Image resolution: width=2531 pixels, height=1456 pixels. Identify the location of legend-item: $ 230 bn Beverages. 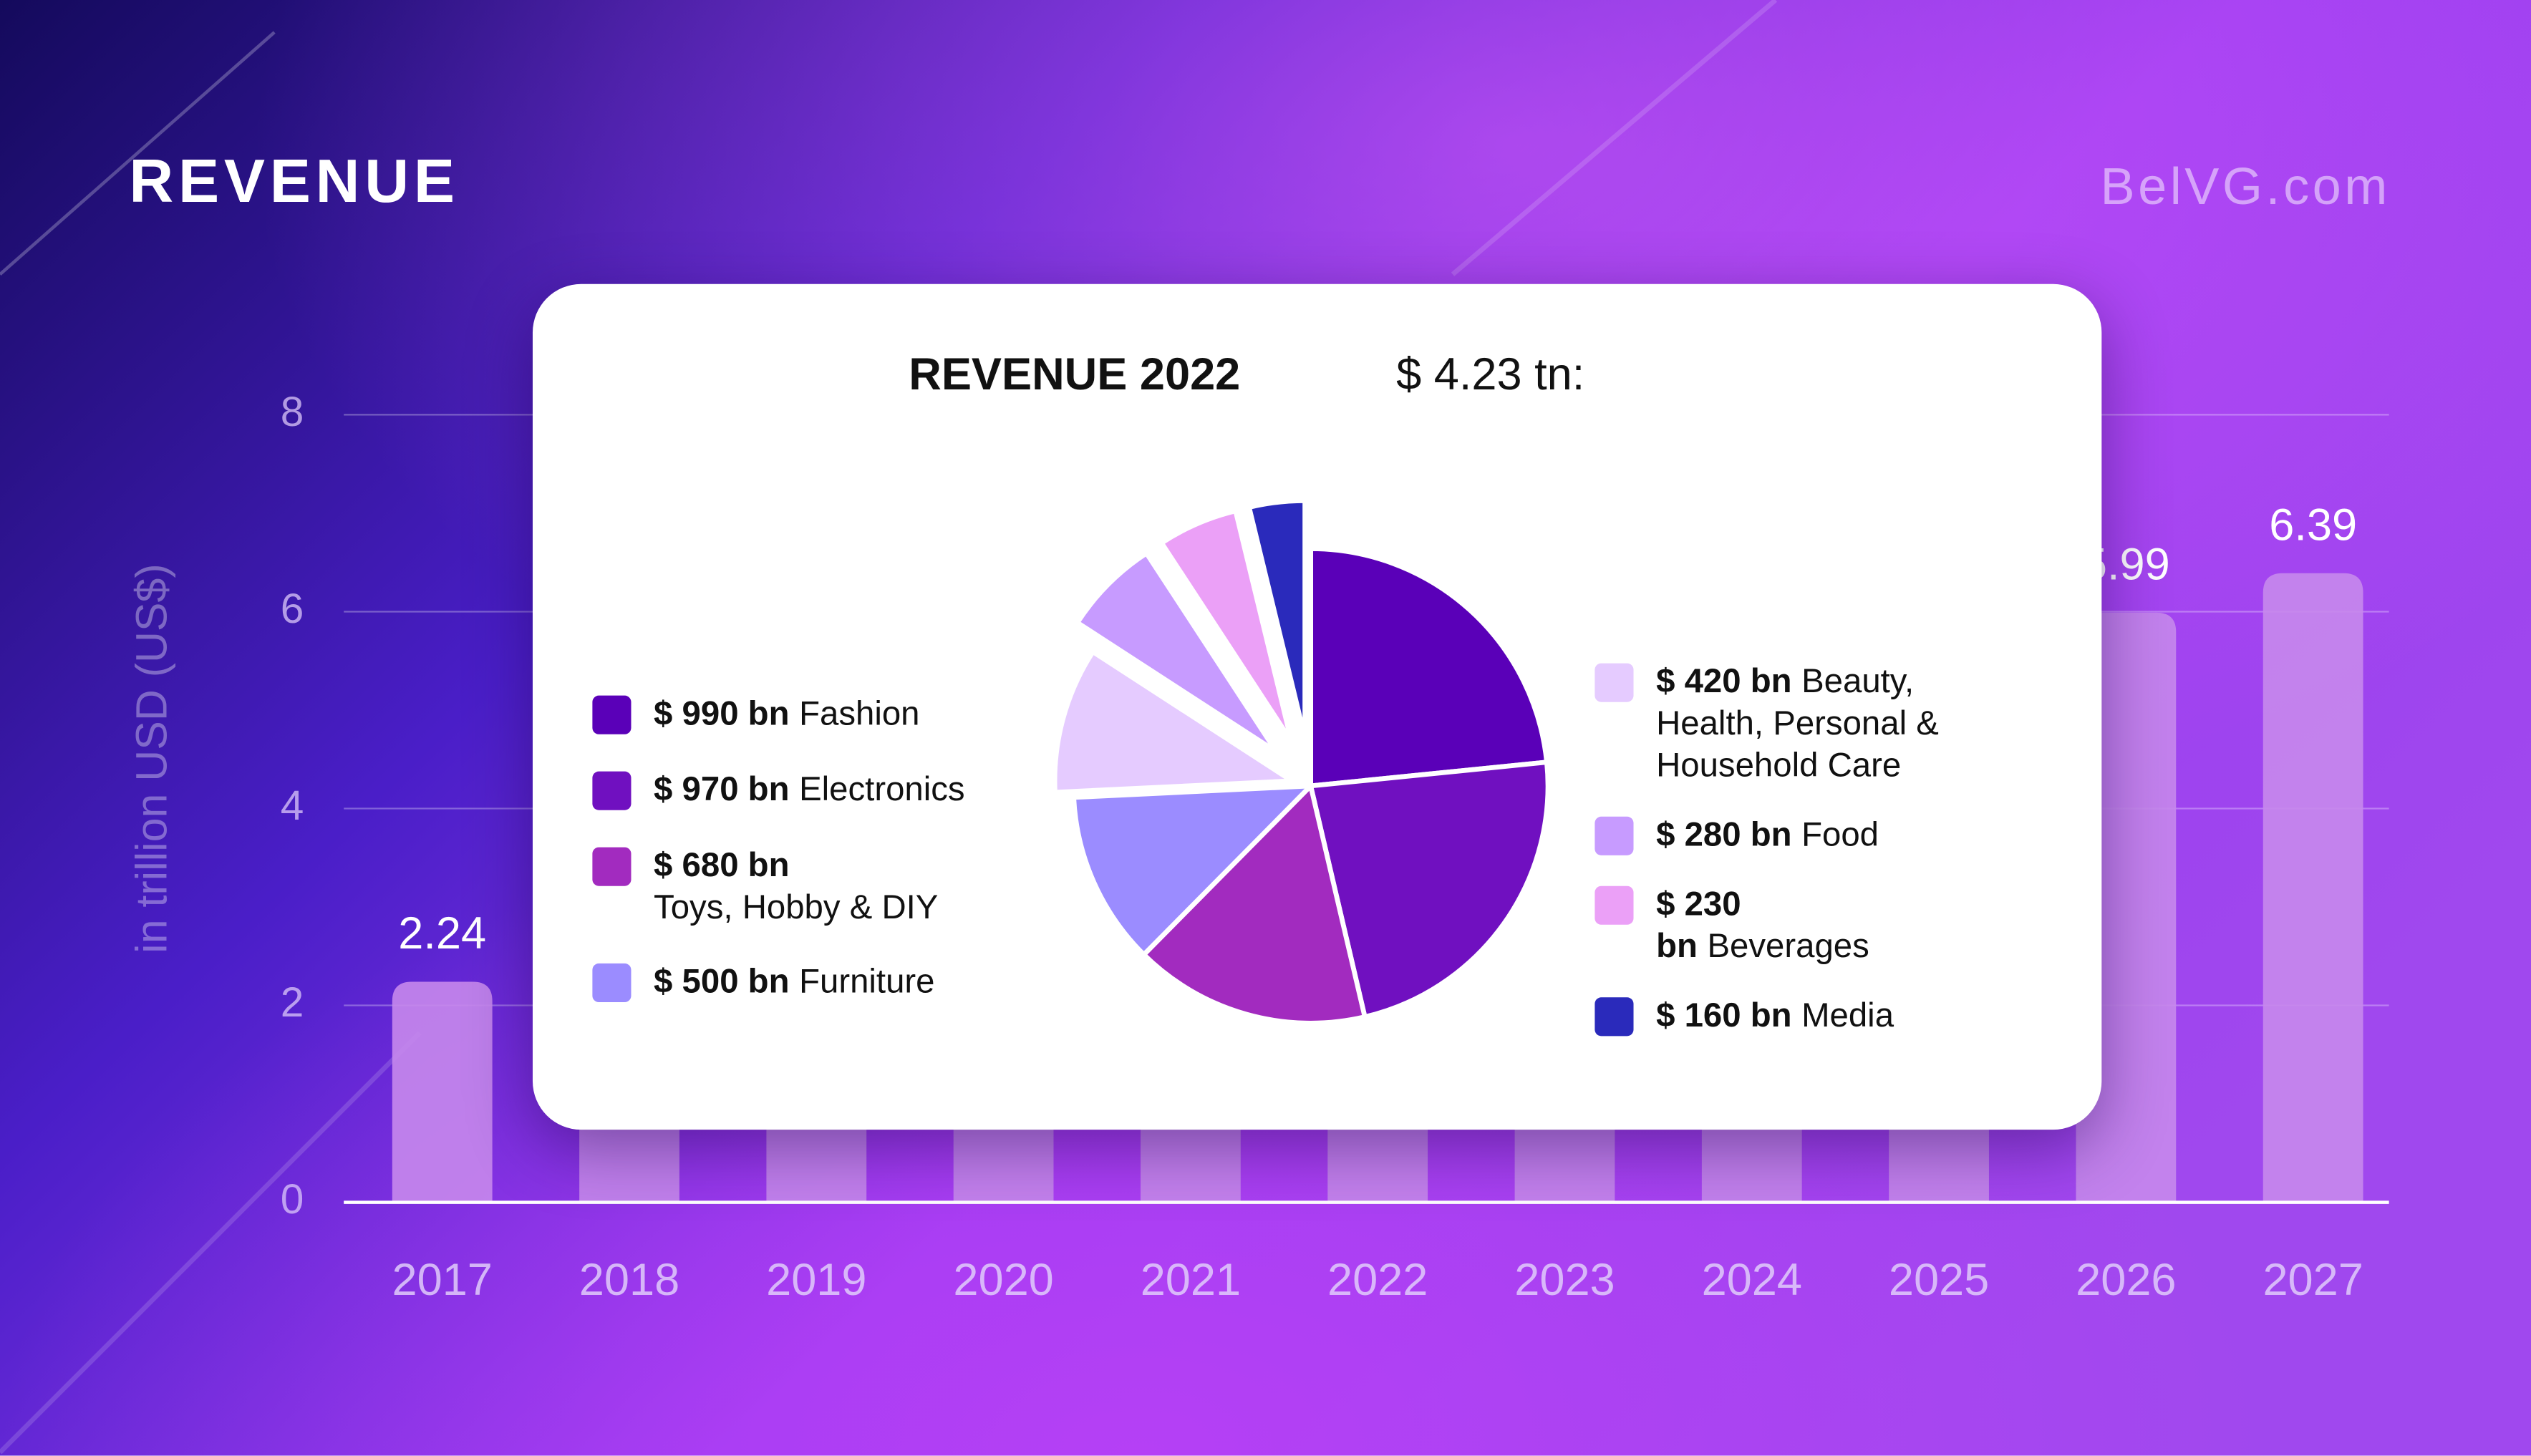
(1778, 926).